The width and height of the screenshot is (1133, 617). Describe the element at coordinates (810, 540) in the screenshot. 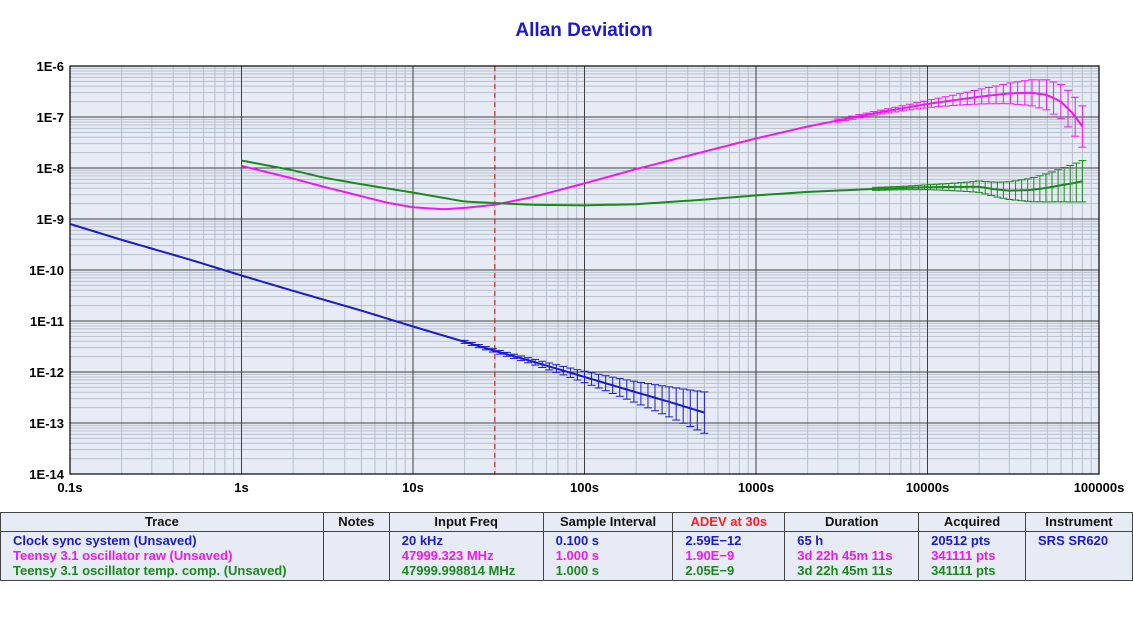

I see `duration-value: 65 h` at that location.